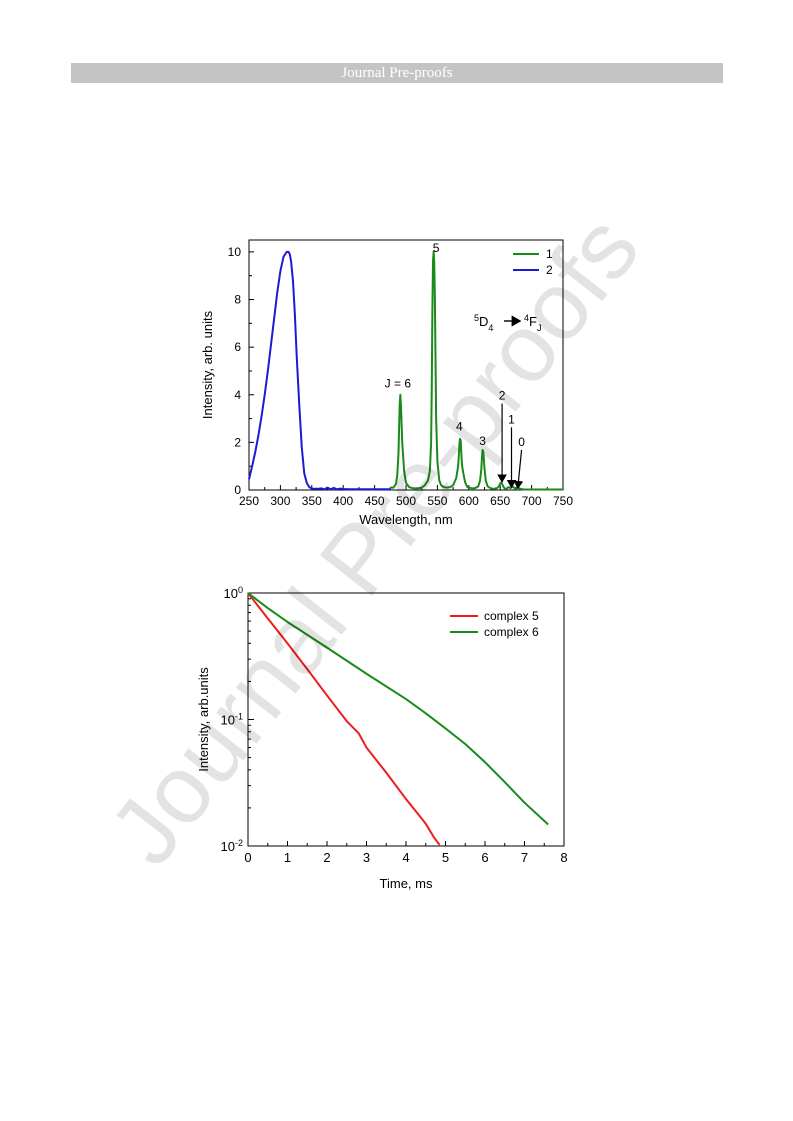  What do you see at coordinates (563, 857) in the screenshot?
I see `x-tick-label: 8` at bounding box center [563, 857].